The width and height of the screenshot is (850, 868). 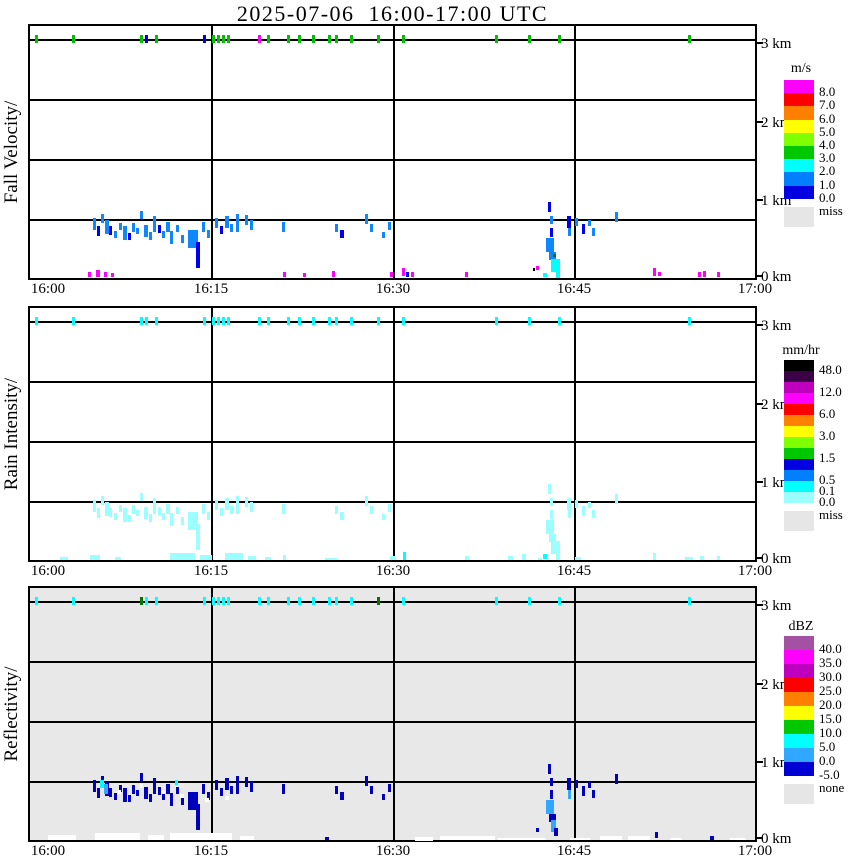 What do you see at coordinates (831, 210) in the screenshot?
I see `legend-missing-label: miss` at bounding box center [831, 210].